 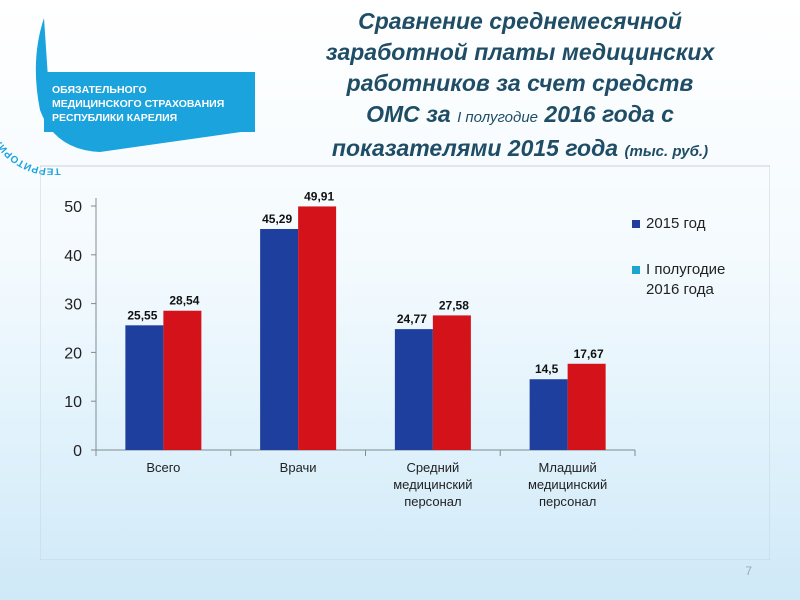 I want to click on title-line-3: работников за счет средств, so click(x=520, y=83).